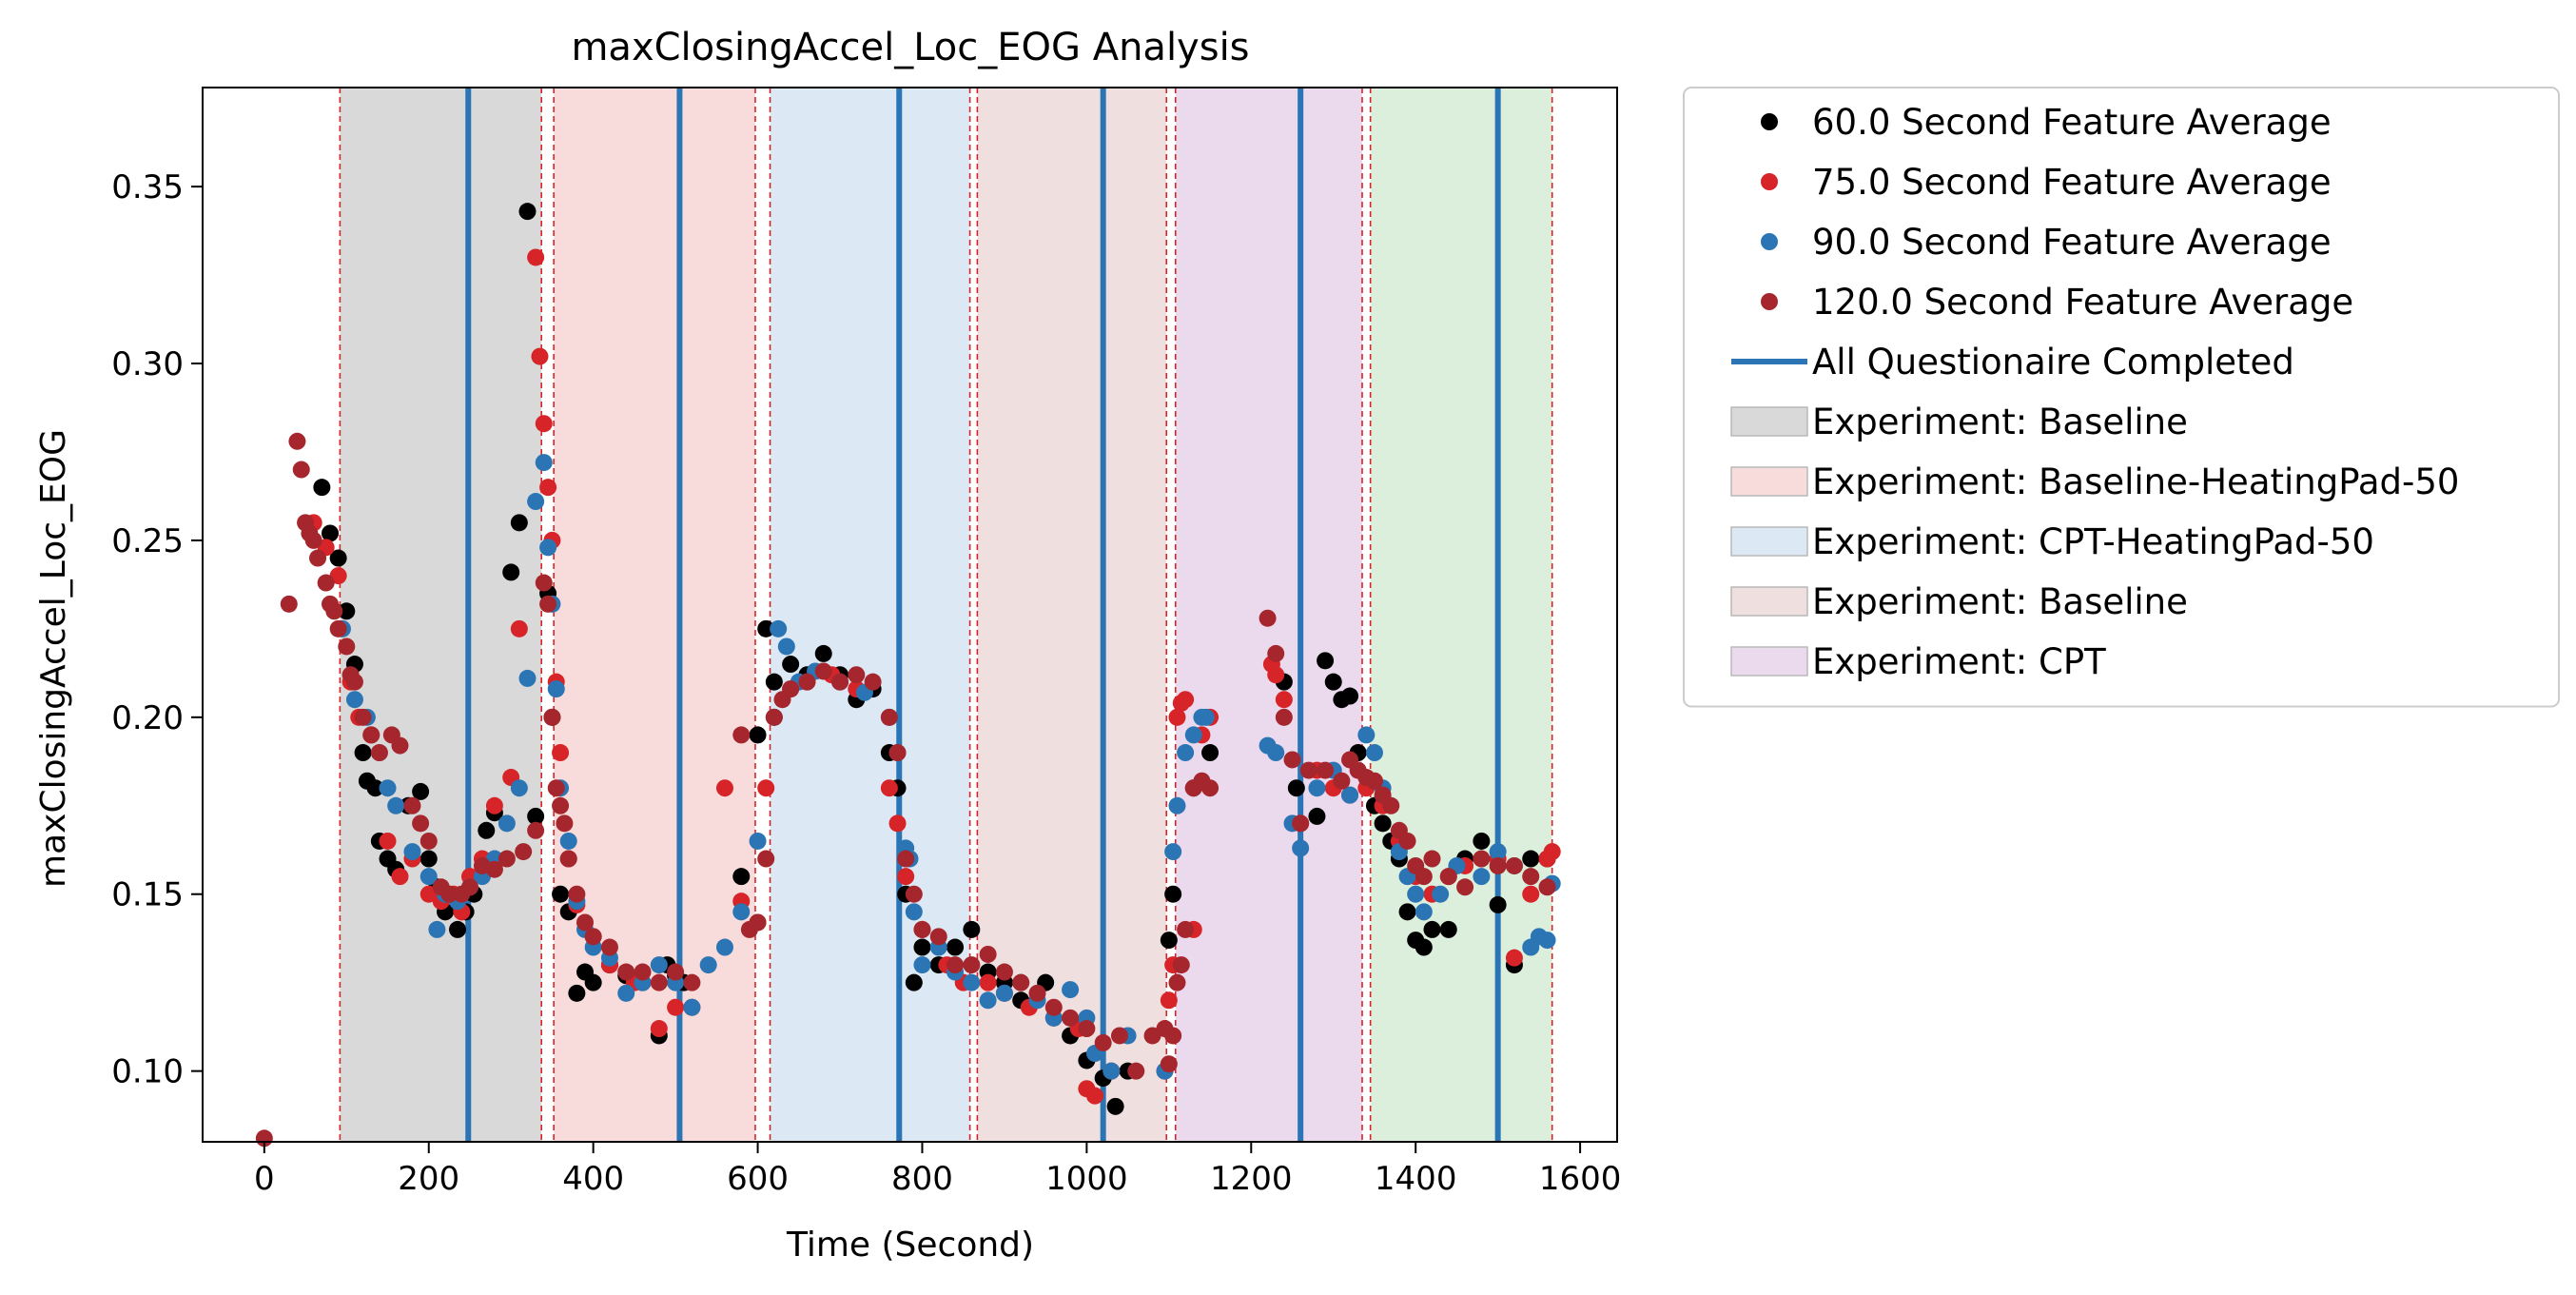 The width and height of the screenshot is (2576, 1295). What do you see at coordinates (2012, 362) in the screenshot?
I see `legend-entry: All Questionaire Completed` at bounding box center [2012, 362].